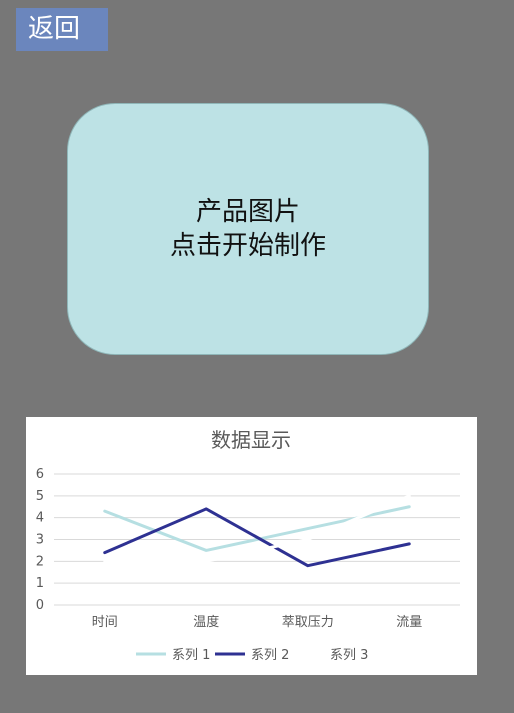 Image resolution: width=514 pixels, height=713 pixels. I want to click on y-tick-label: 3, so click(40, 540).